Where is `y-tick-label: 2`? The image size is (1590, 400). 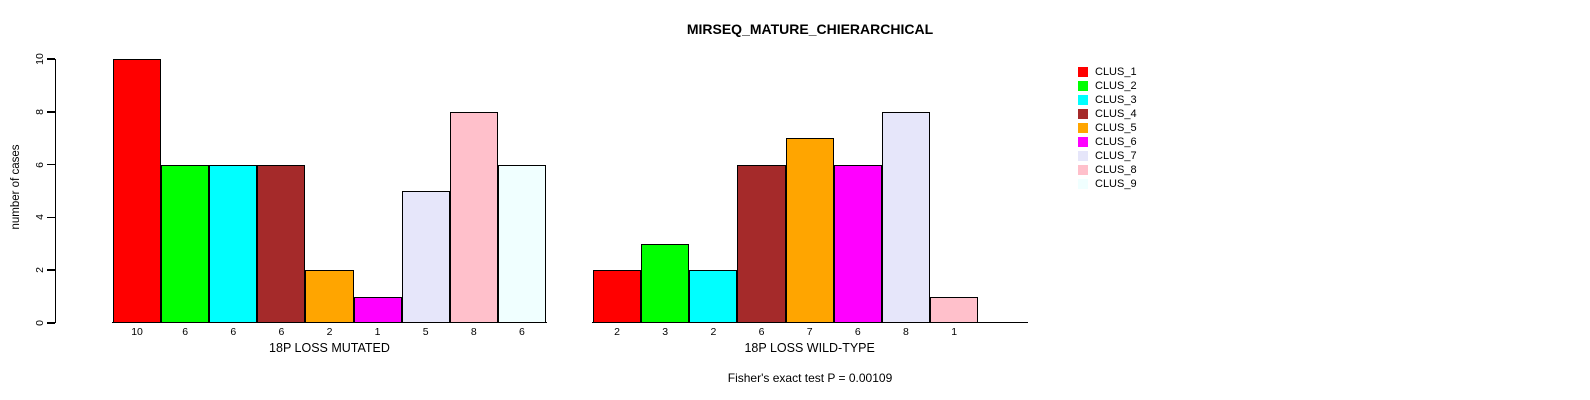 y-tick-label: 2 is located at coordinates (40, 270).